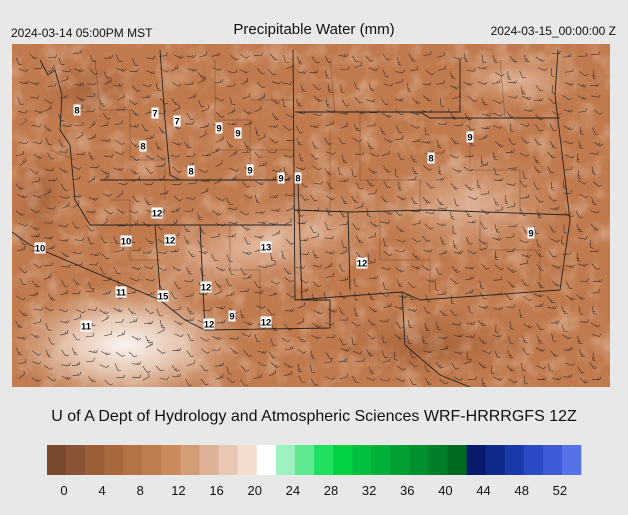 The width and height of the screenshot is (628, 515). What do you see at coordinates (143, 146) in the screenshot?
I see `station-value: 8` at bounding box center [143, 146].